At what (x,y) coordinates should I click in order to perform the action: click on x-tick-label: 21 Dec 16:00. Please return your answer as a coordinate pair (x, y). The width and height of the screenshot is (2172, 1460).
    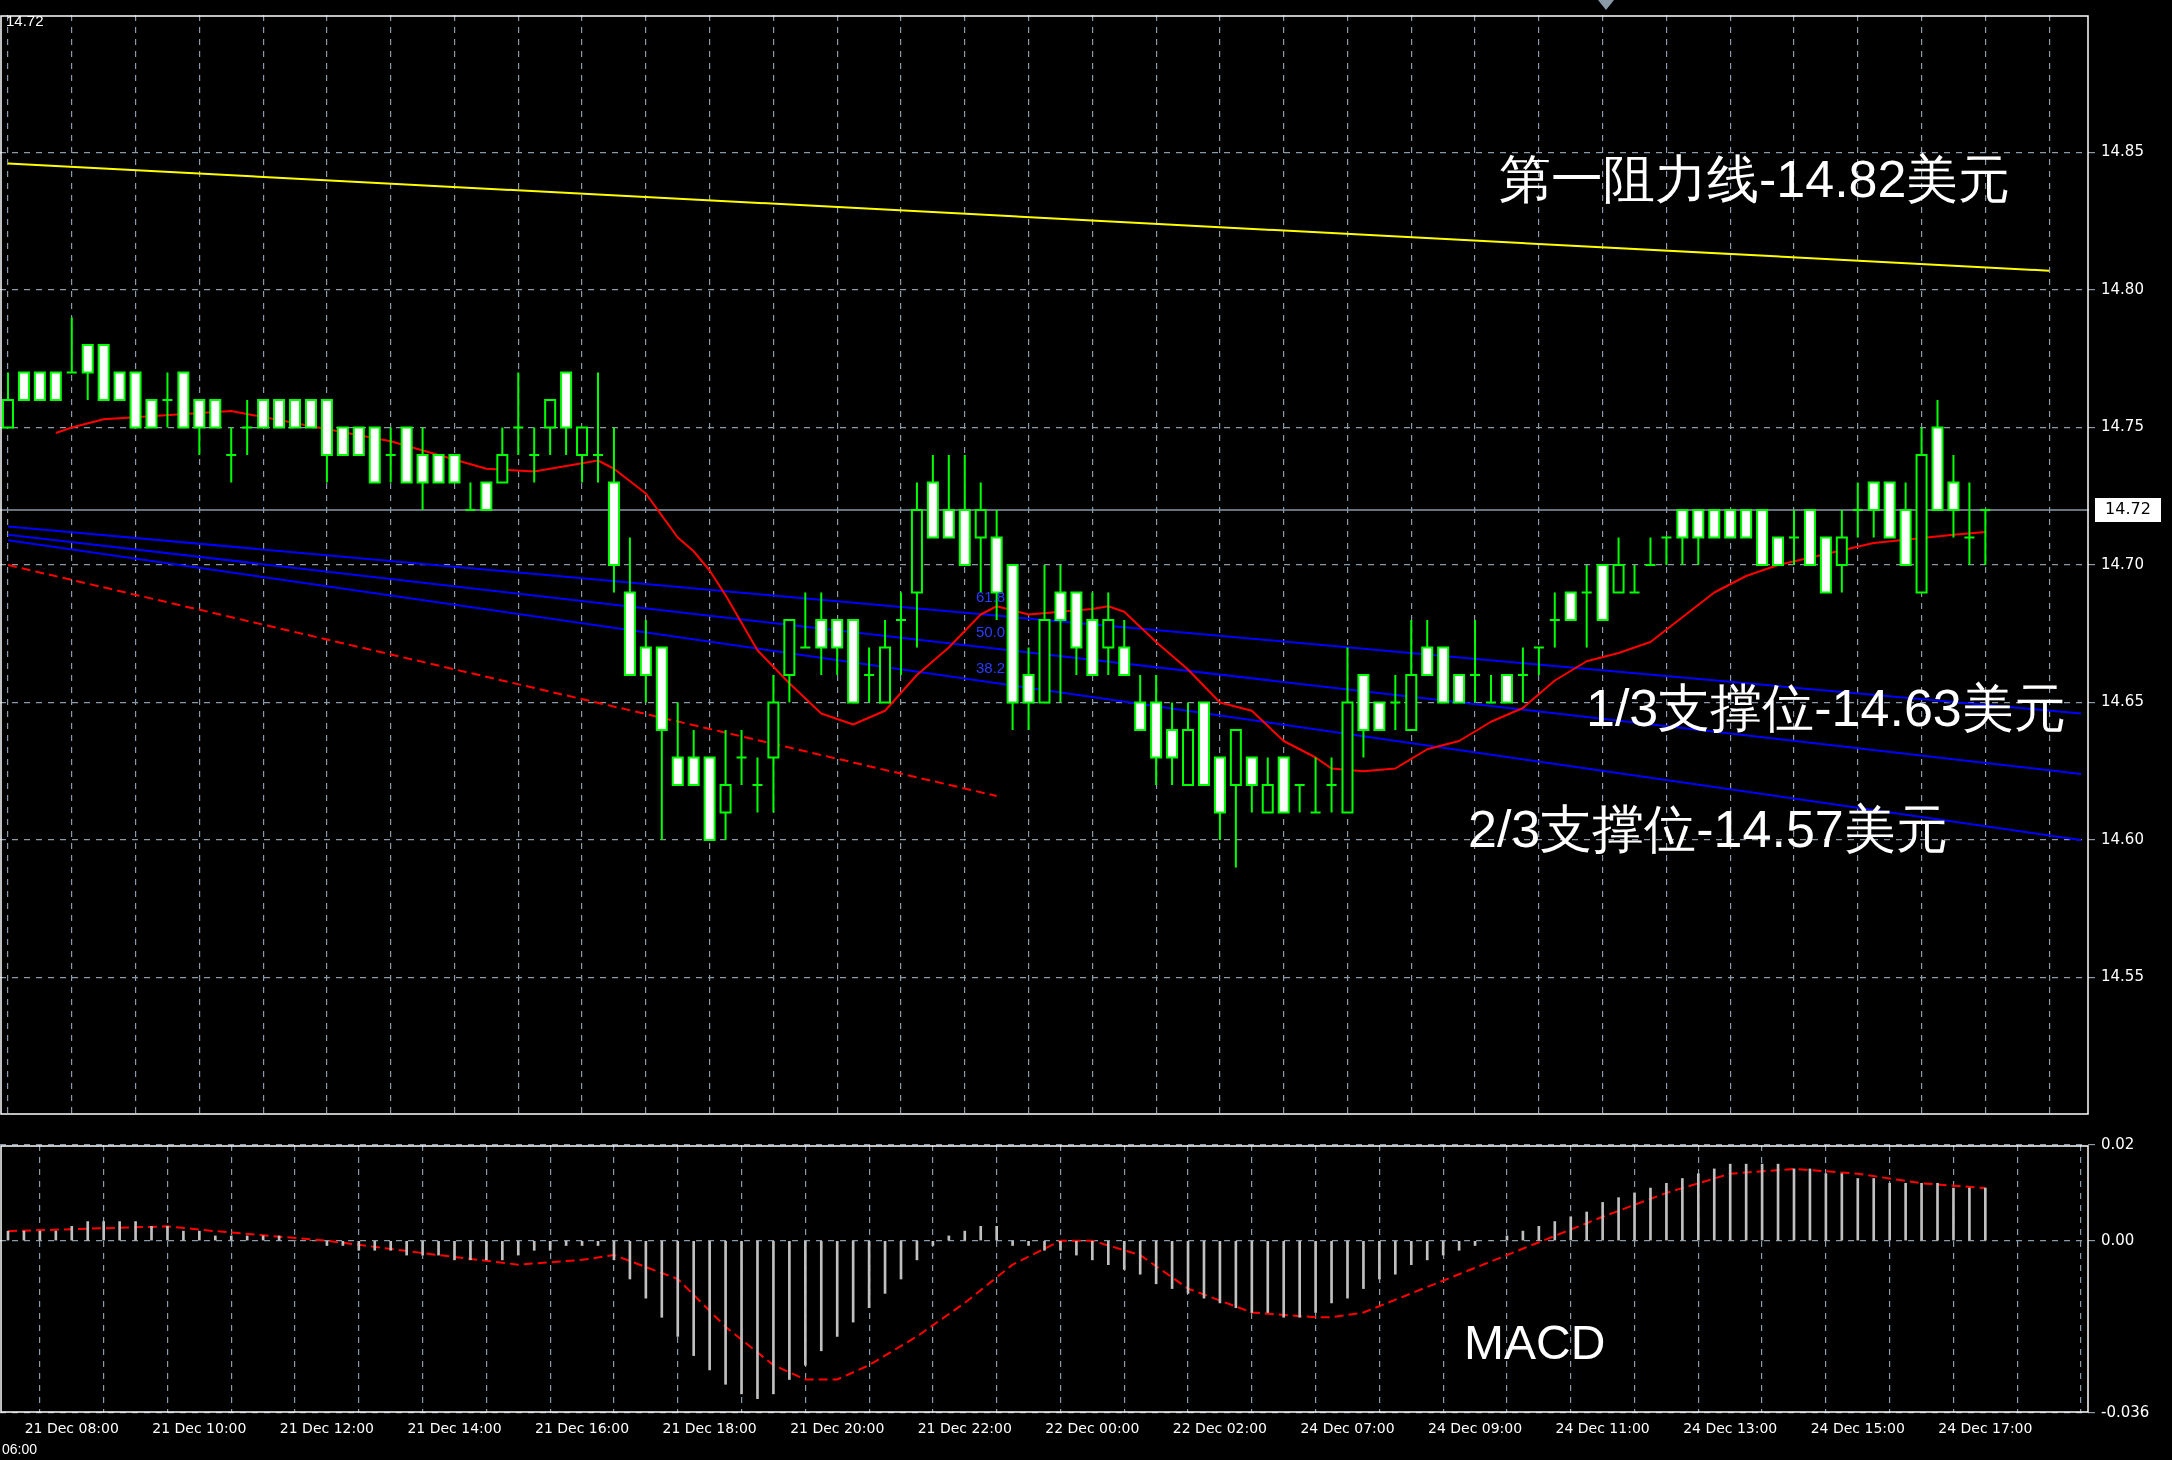
    Looking at the image, I should click on (582, 1428).